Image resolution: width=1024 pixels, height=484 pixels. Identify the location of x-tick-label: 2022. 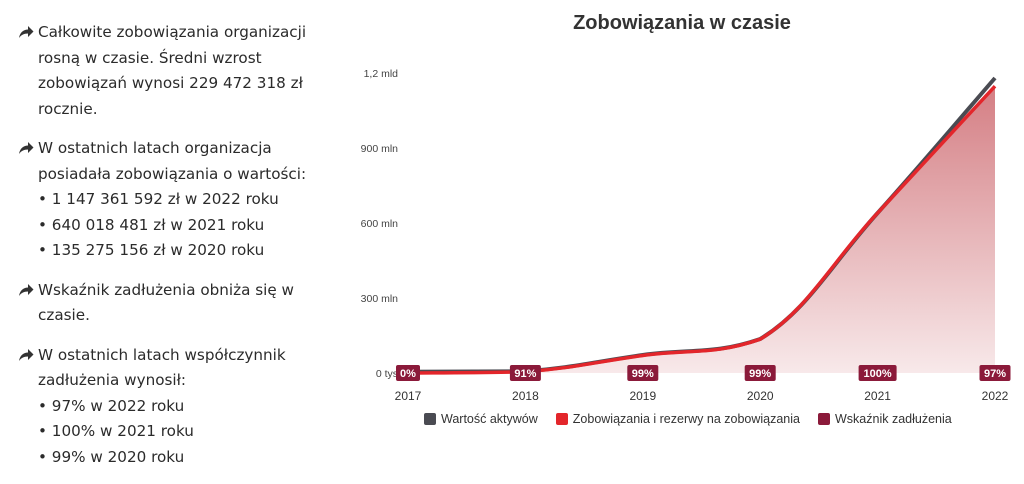
(995, 396).